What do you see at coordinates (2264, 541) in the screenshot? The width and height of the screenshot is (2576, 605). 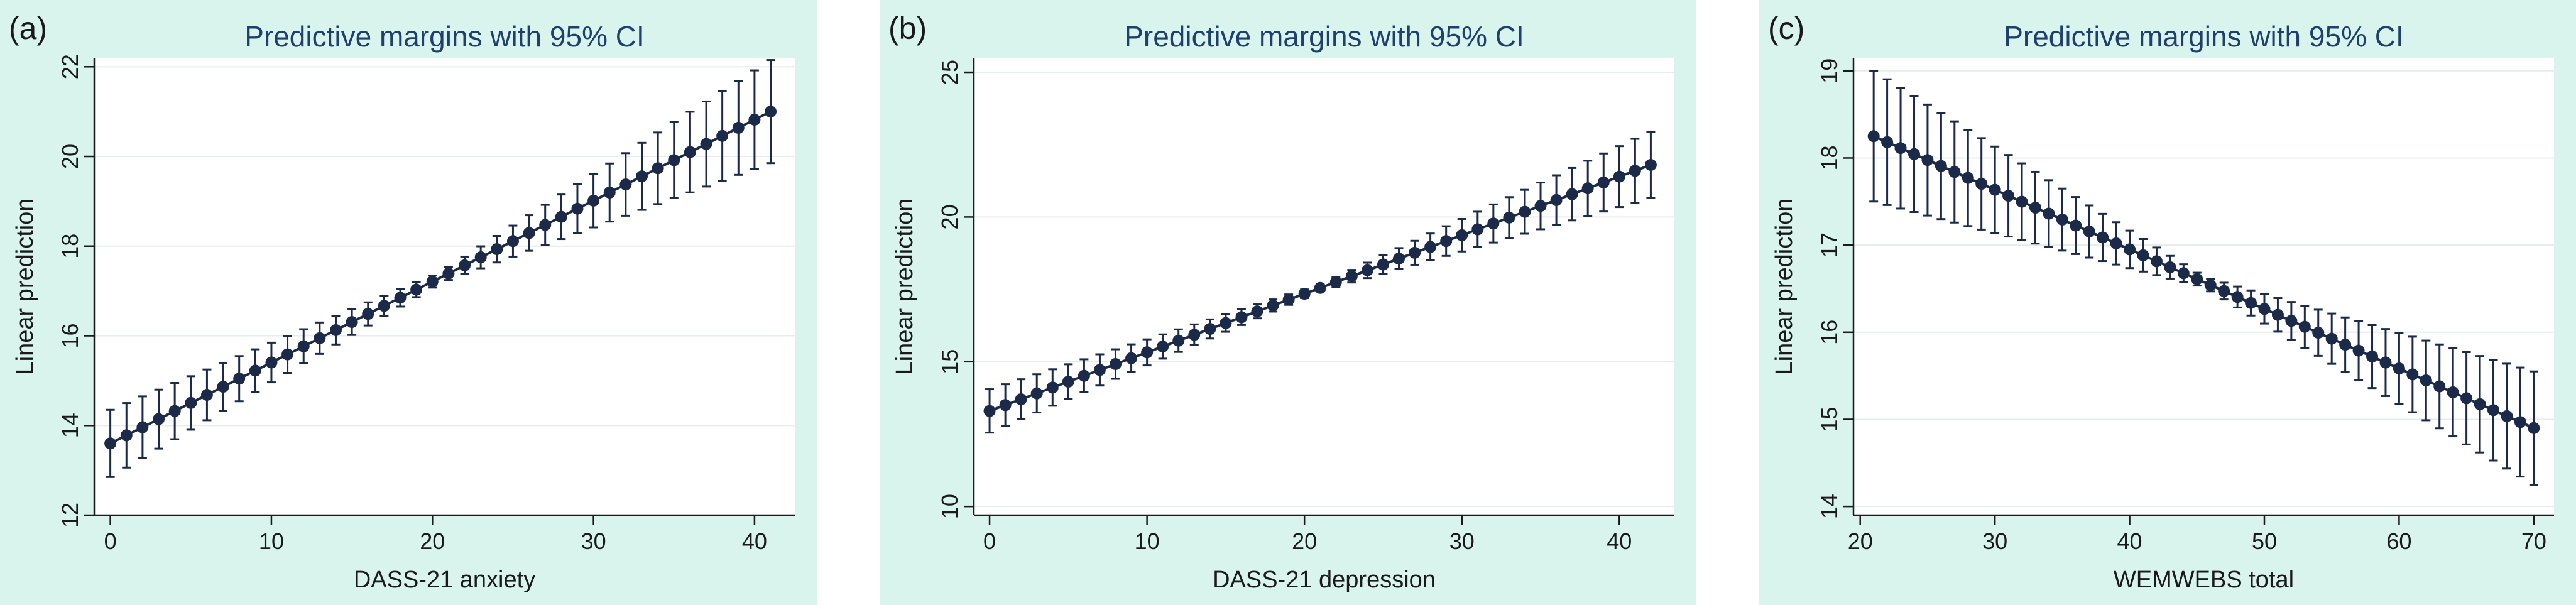 I see `x-tick-label: 50` at bounding box center [2264, 541].